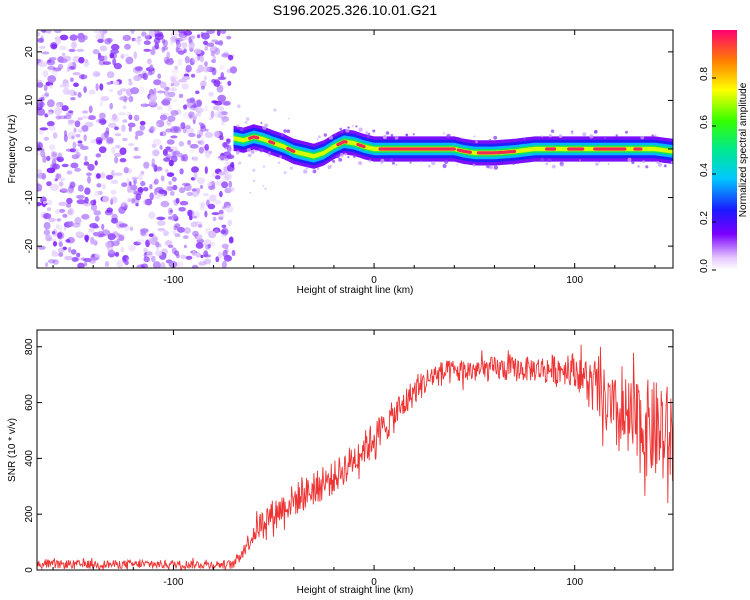  What do you see at coordinates (704, 170) in the screenshot?
I see `colorbar-tick-label: 0.4` at bounding box center [704, 170].